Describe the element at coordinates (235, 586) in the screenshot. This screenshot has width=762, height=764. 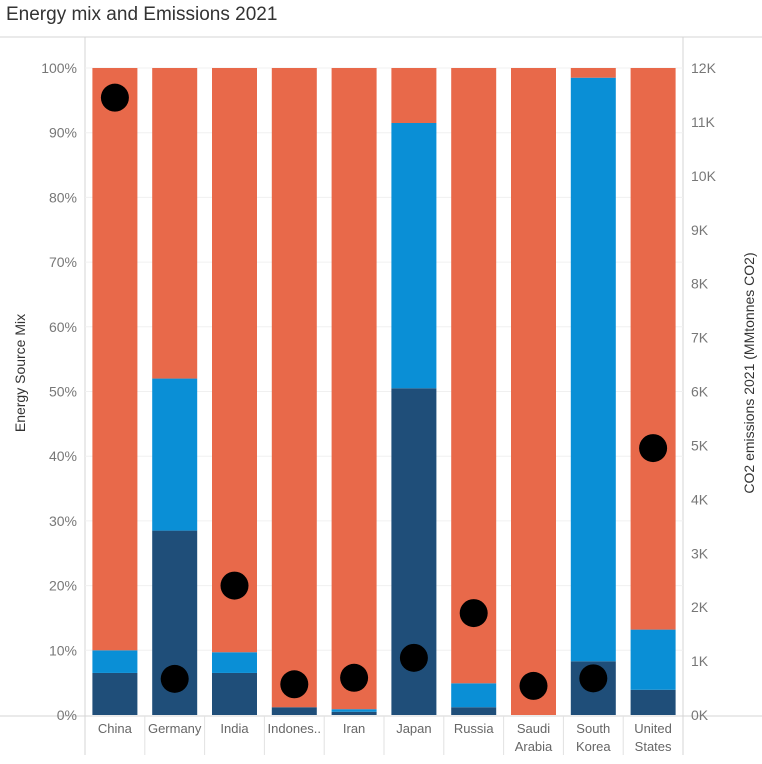
I see `emission-dot-india` at that location.